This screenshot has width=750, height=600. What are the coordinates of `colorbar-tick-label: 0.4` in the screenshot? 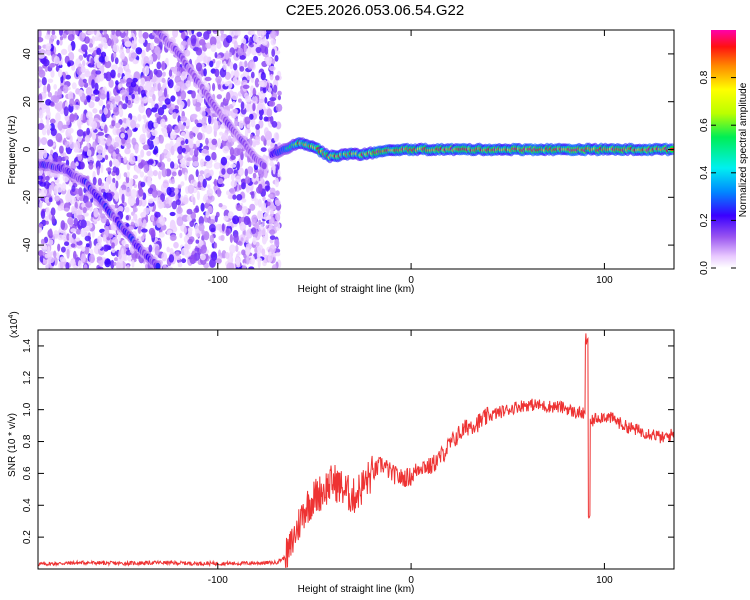 It's located at (704, 172).